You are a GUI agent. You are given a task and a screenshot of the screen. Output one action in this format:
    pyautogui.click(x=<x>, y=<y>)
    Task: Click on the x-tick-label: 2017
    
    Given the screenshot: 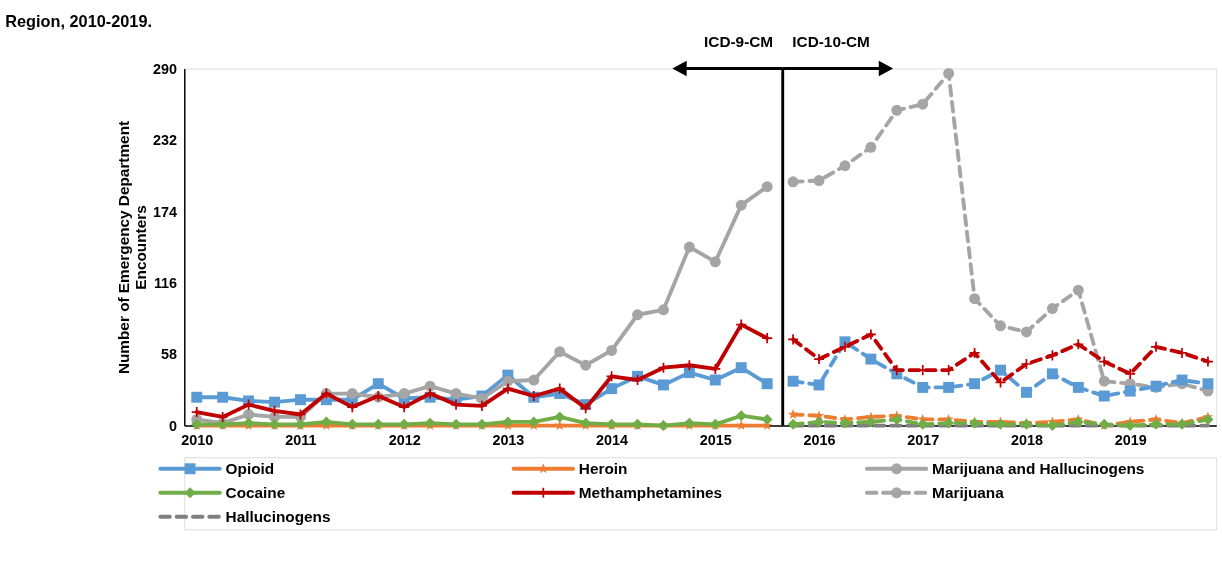 What is the action you would take?
    pyautogui.click(x=923, y=440)
    